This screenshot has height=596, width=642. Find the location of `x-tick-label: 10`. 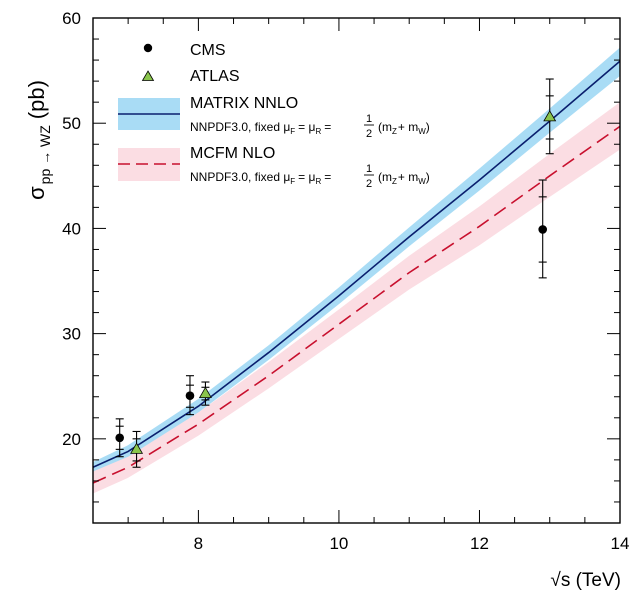

x-tick-label: 10 is located at coordinates (338, 543).